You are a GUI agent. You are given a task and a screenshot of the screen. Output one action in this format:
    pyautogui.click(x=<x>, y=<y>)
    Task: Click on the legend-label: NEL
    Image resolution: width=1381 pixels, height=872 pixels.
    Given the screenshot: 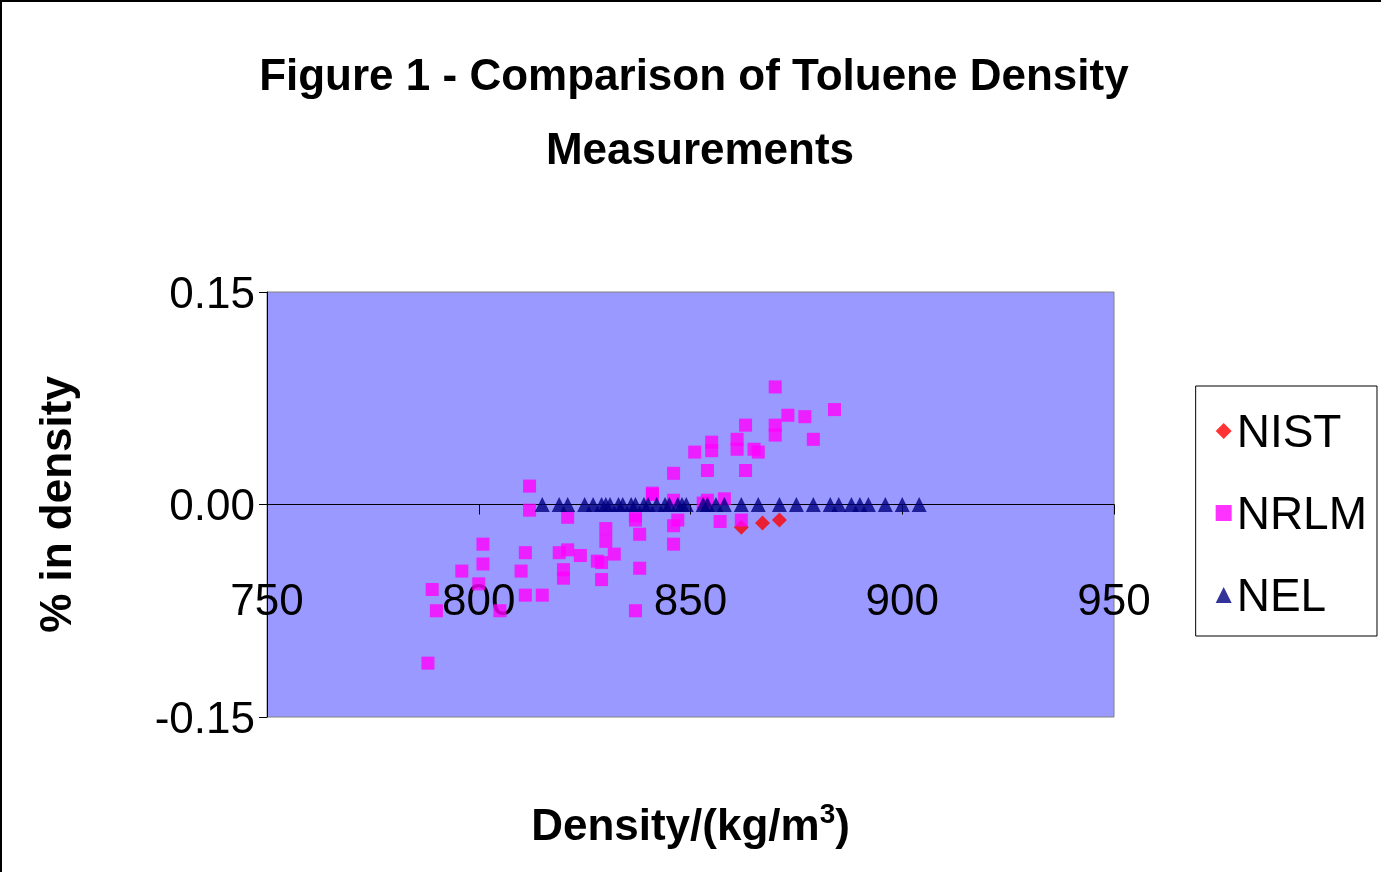 What is the action you would take?
    pyautogui.click(x=1281, y=595)
    